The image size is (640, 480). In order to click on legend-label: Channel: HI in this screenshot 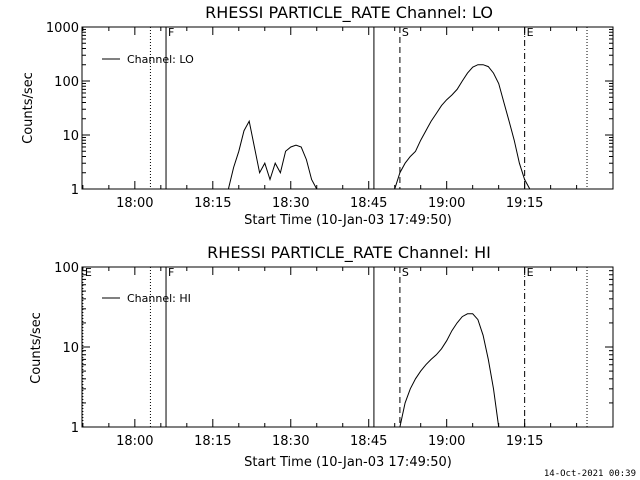, I will do `click(159, 298)`.